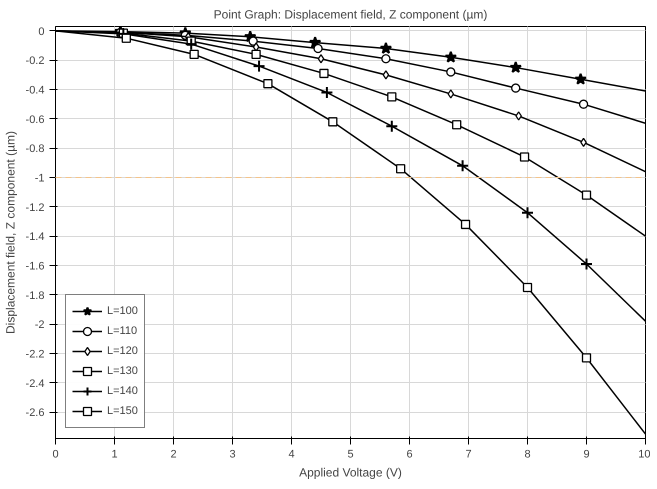 The height and width of the screenshot is (489, 657). I want to click on y-tick-label: -2, so click(39, 325).